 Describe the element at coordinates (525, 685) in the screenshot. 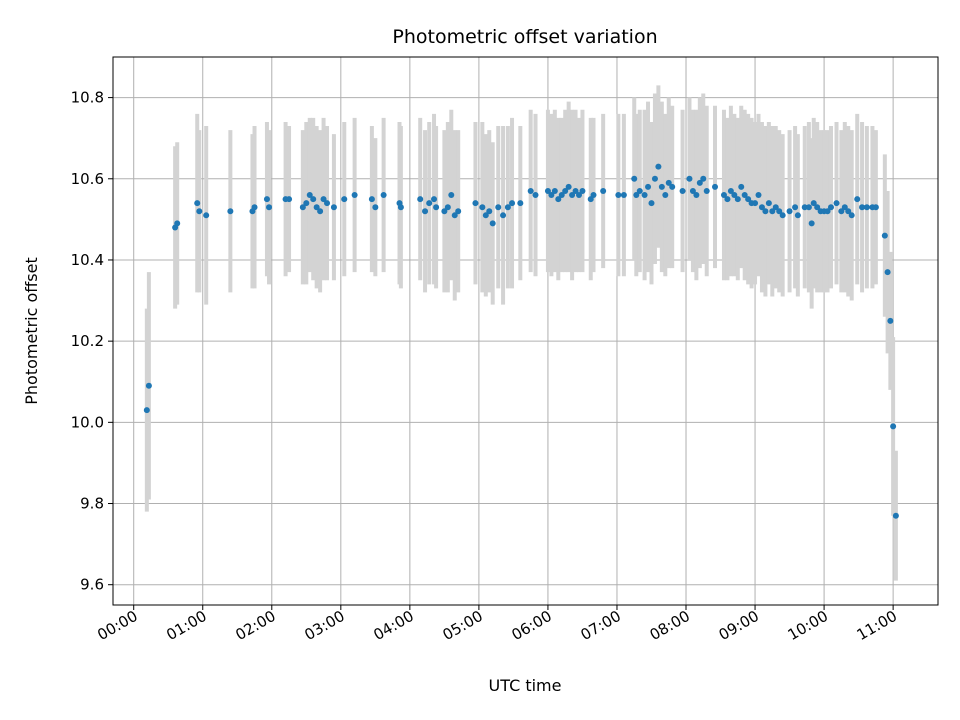

I see `x-axis-label: UTC time` at that location.